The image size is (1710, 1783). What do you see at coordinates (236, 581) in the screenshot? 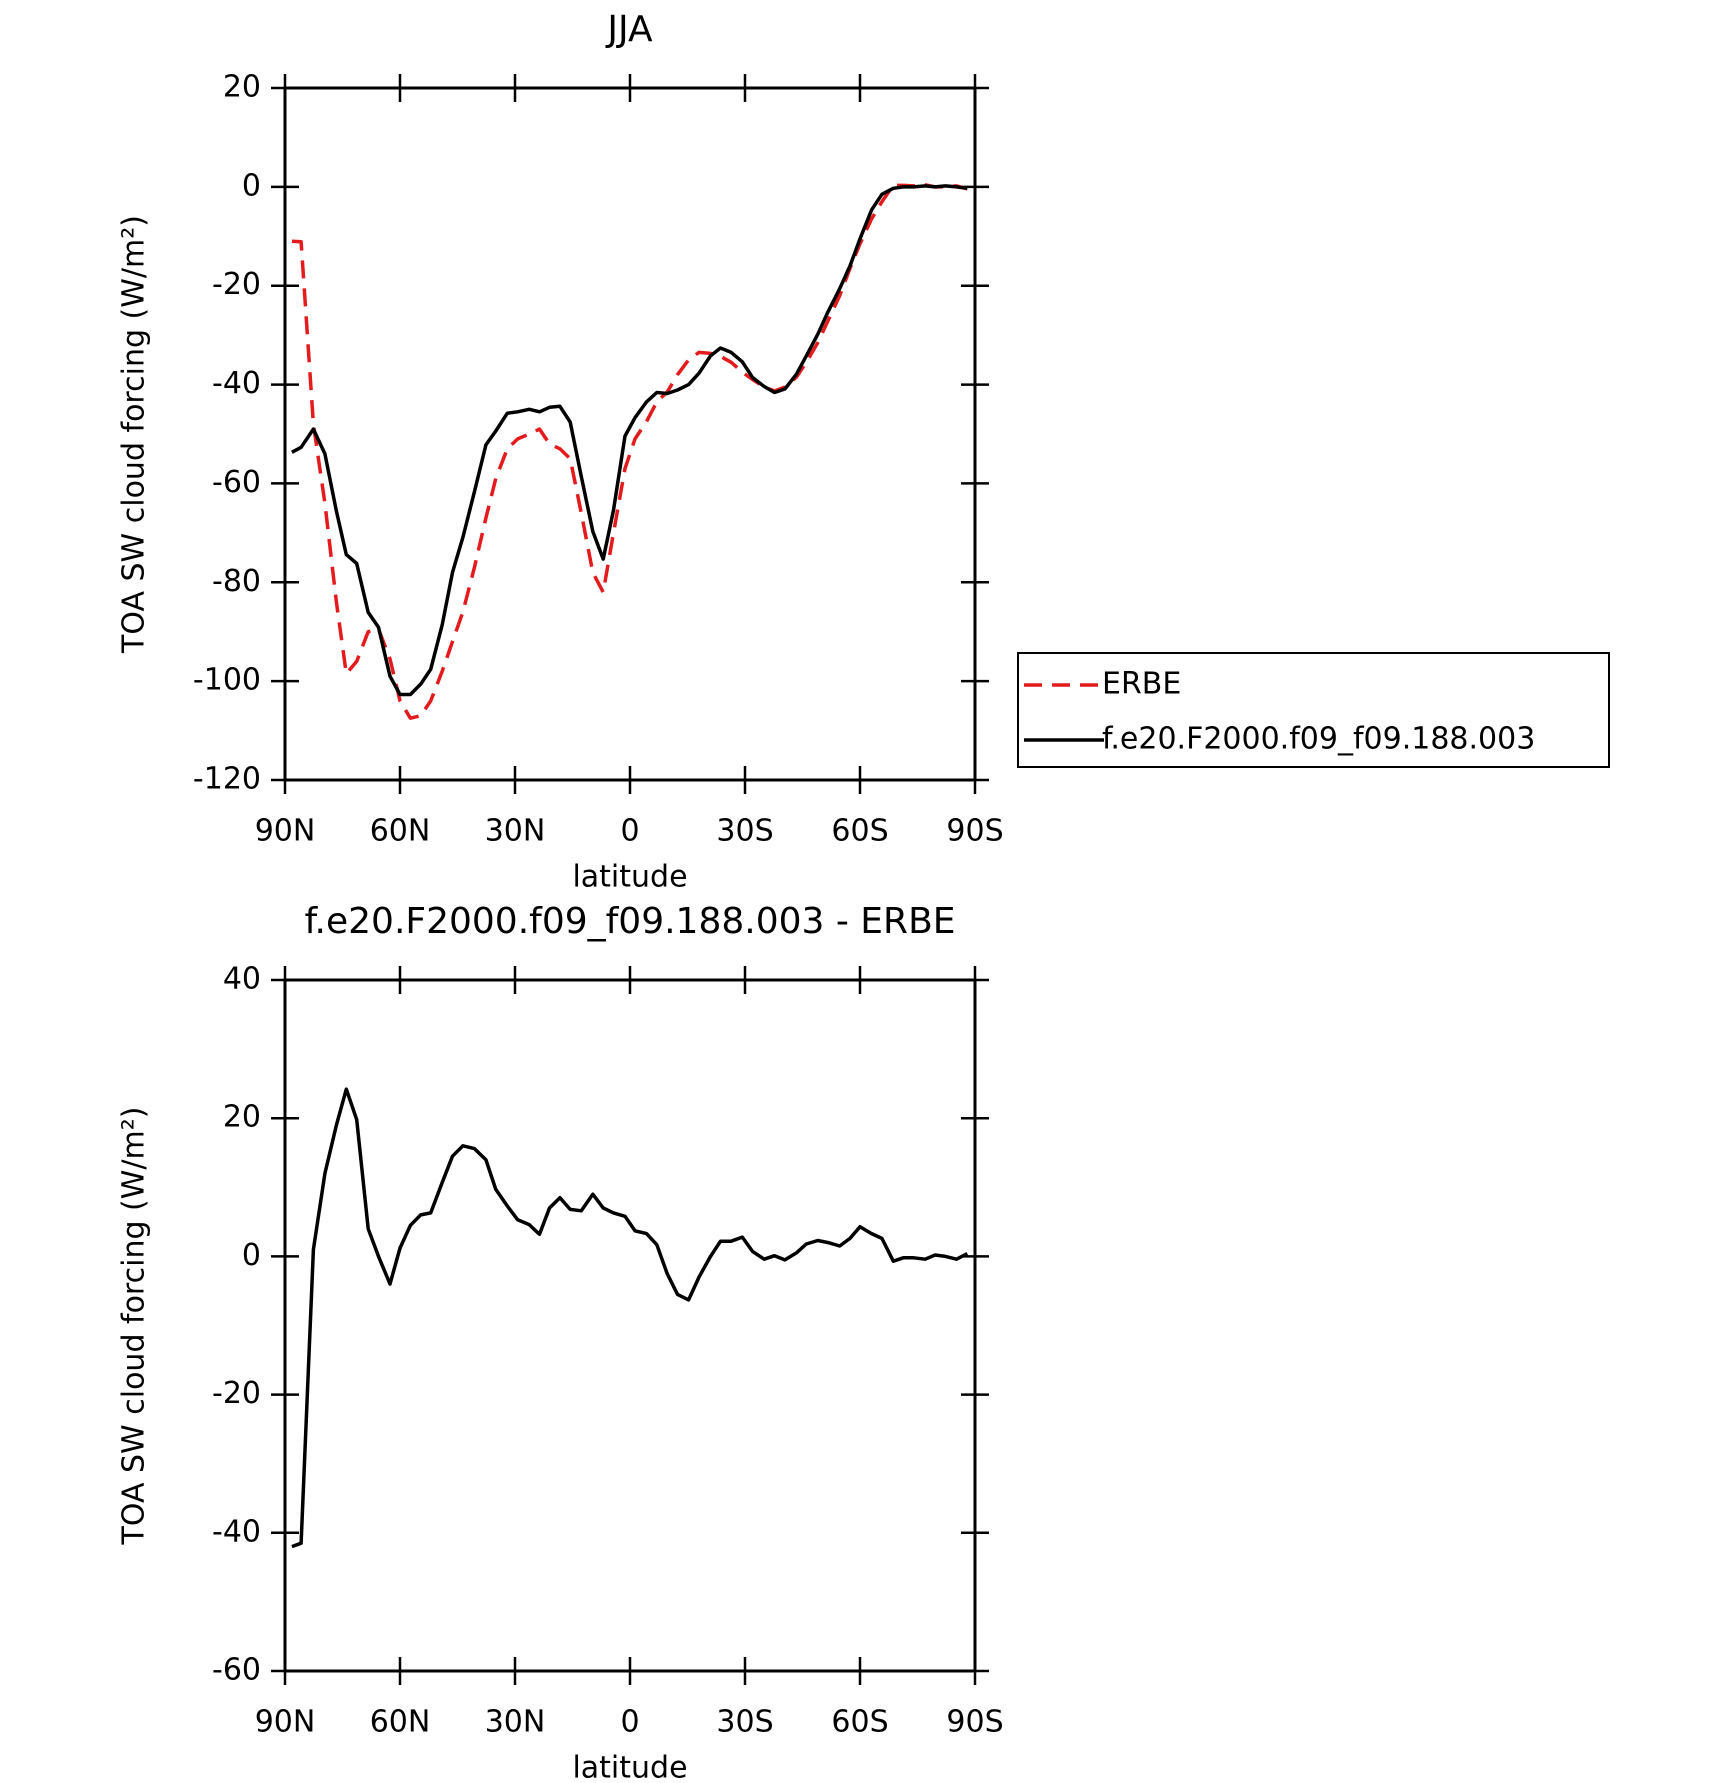
I see `y-tick-label: -80` at bounding box center [236, 581].